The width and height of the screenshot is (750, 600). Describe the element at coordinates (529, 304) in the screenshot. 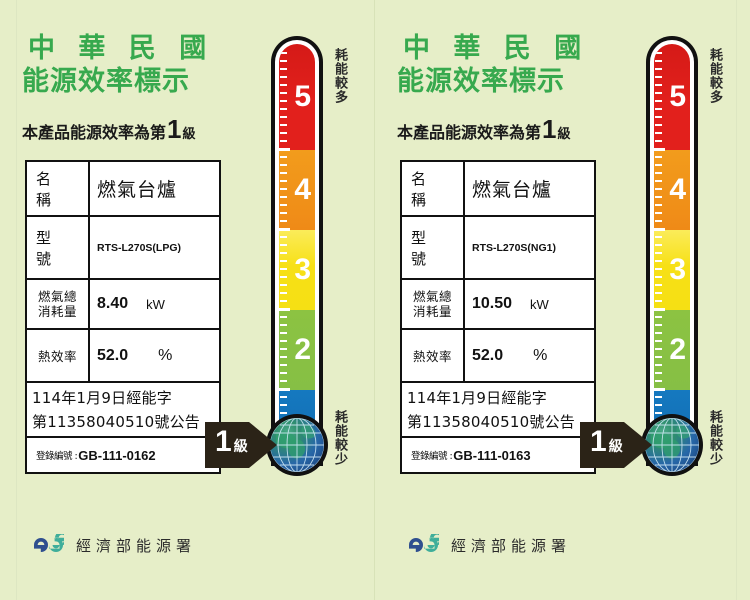

I see `gas-value-cell: 10.50 kW` at that location.